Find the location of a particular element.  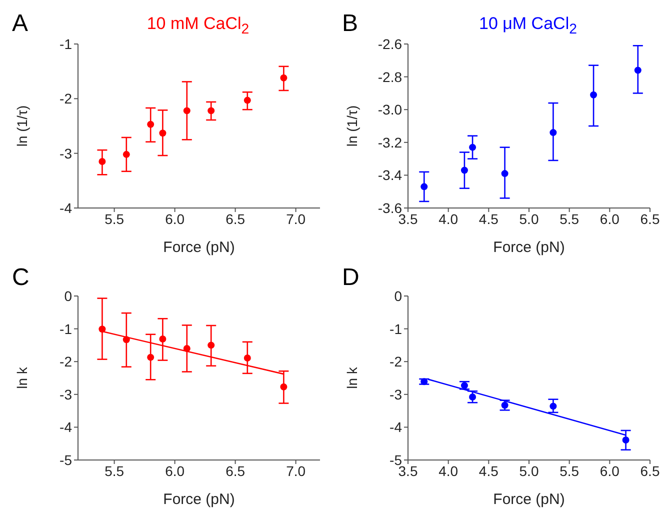

chart-title: 10 μM CaCl$_{2}$ is located at coordinates (528, 26).